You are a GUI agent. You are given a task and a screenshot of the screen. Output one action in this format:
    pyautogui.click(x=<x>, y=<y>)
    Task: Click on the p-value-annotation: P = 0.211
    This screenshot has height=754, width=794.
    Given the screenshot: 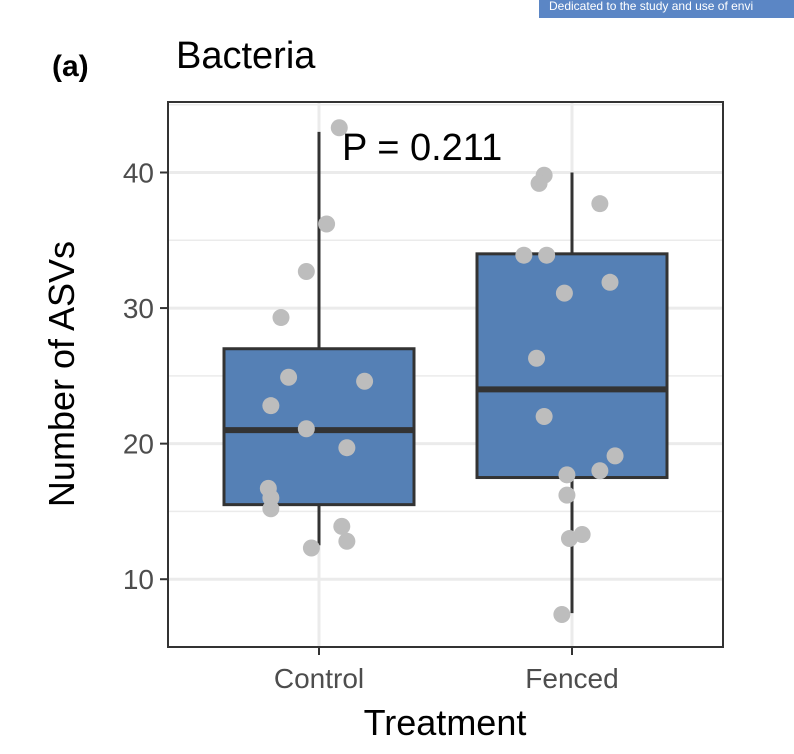 What is the action you would take?
    pyautogui.click(x=422, y=148)
    